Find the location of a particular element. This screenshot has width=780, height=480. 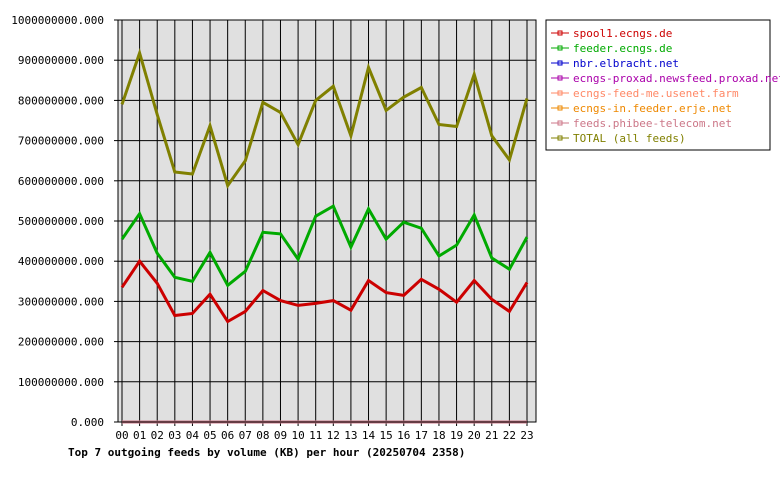

legend-label: TOTAL (all feeds) is located at coordinates (629, 138).